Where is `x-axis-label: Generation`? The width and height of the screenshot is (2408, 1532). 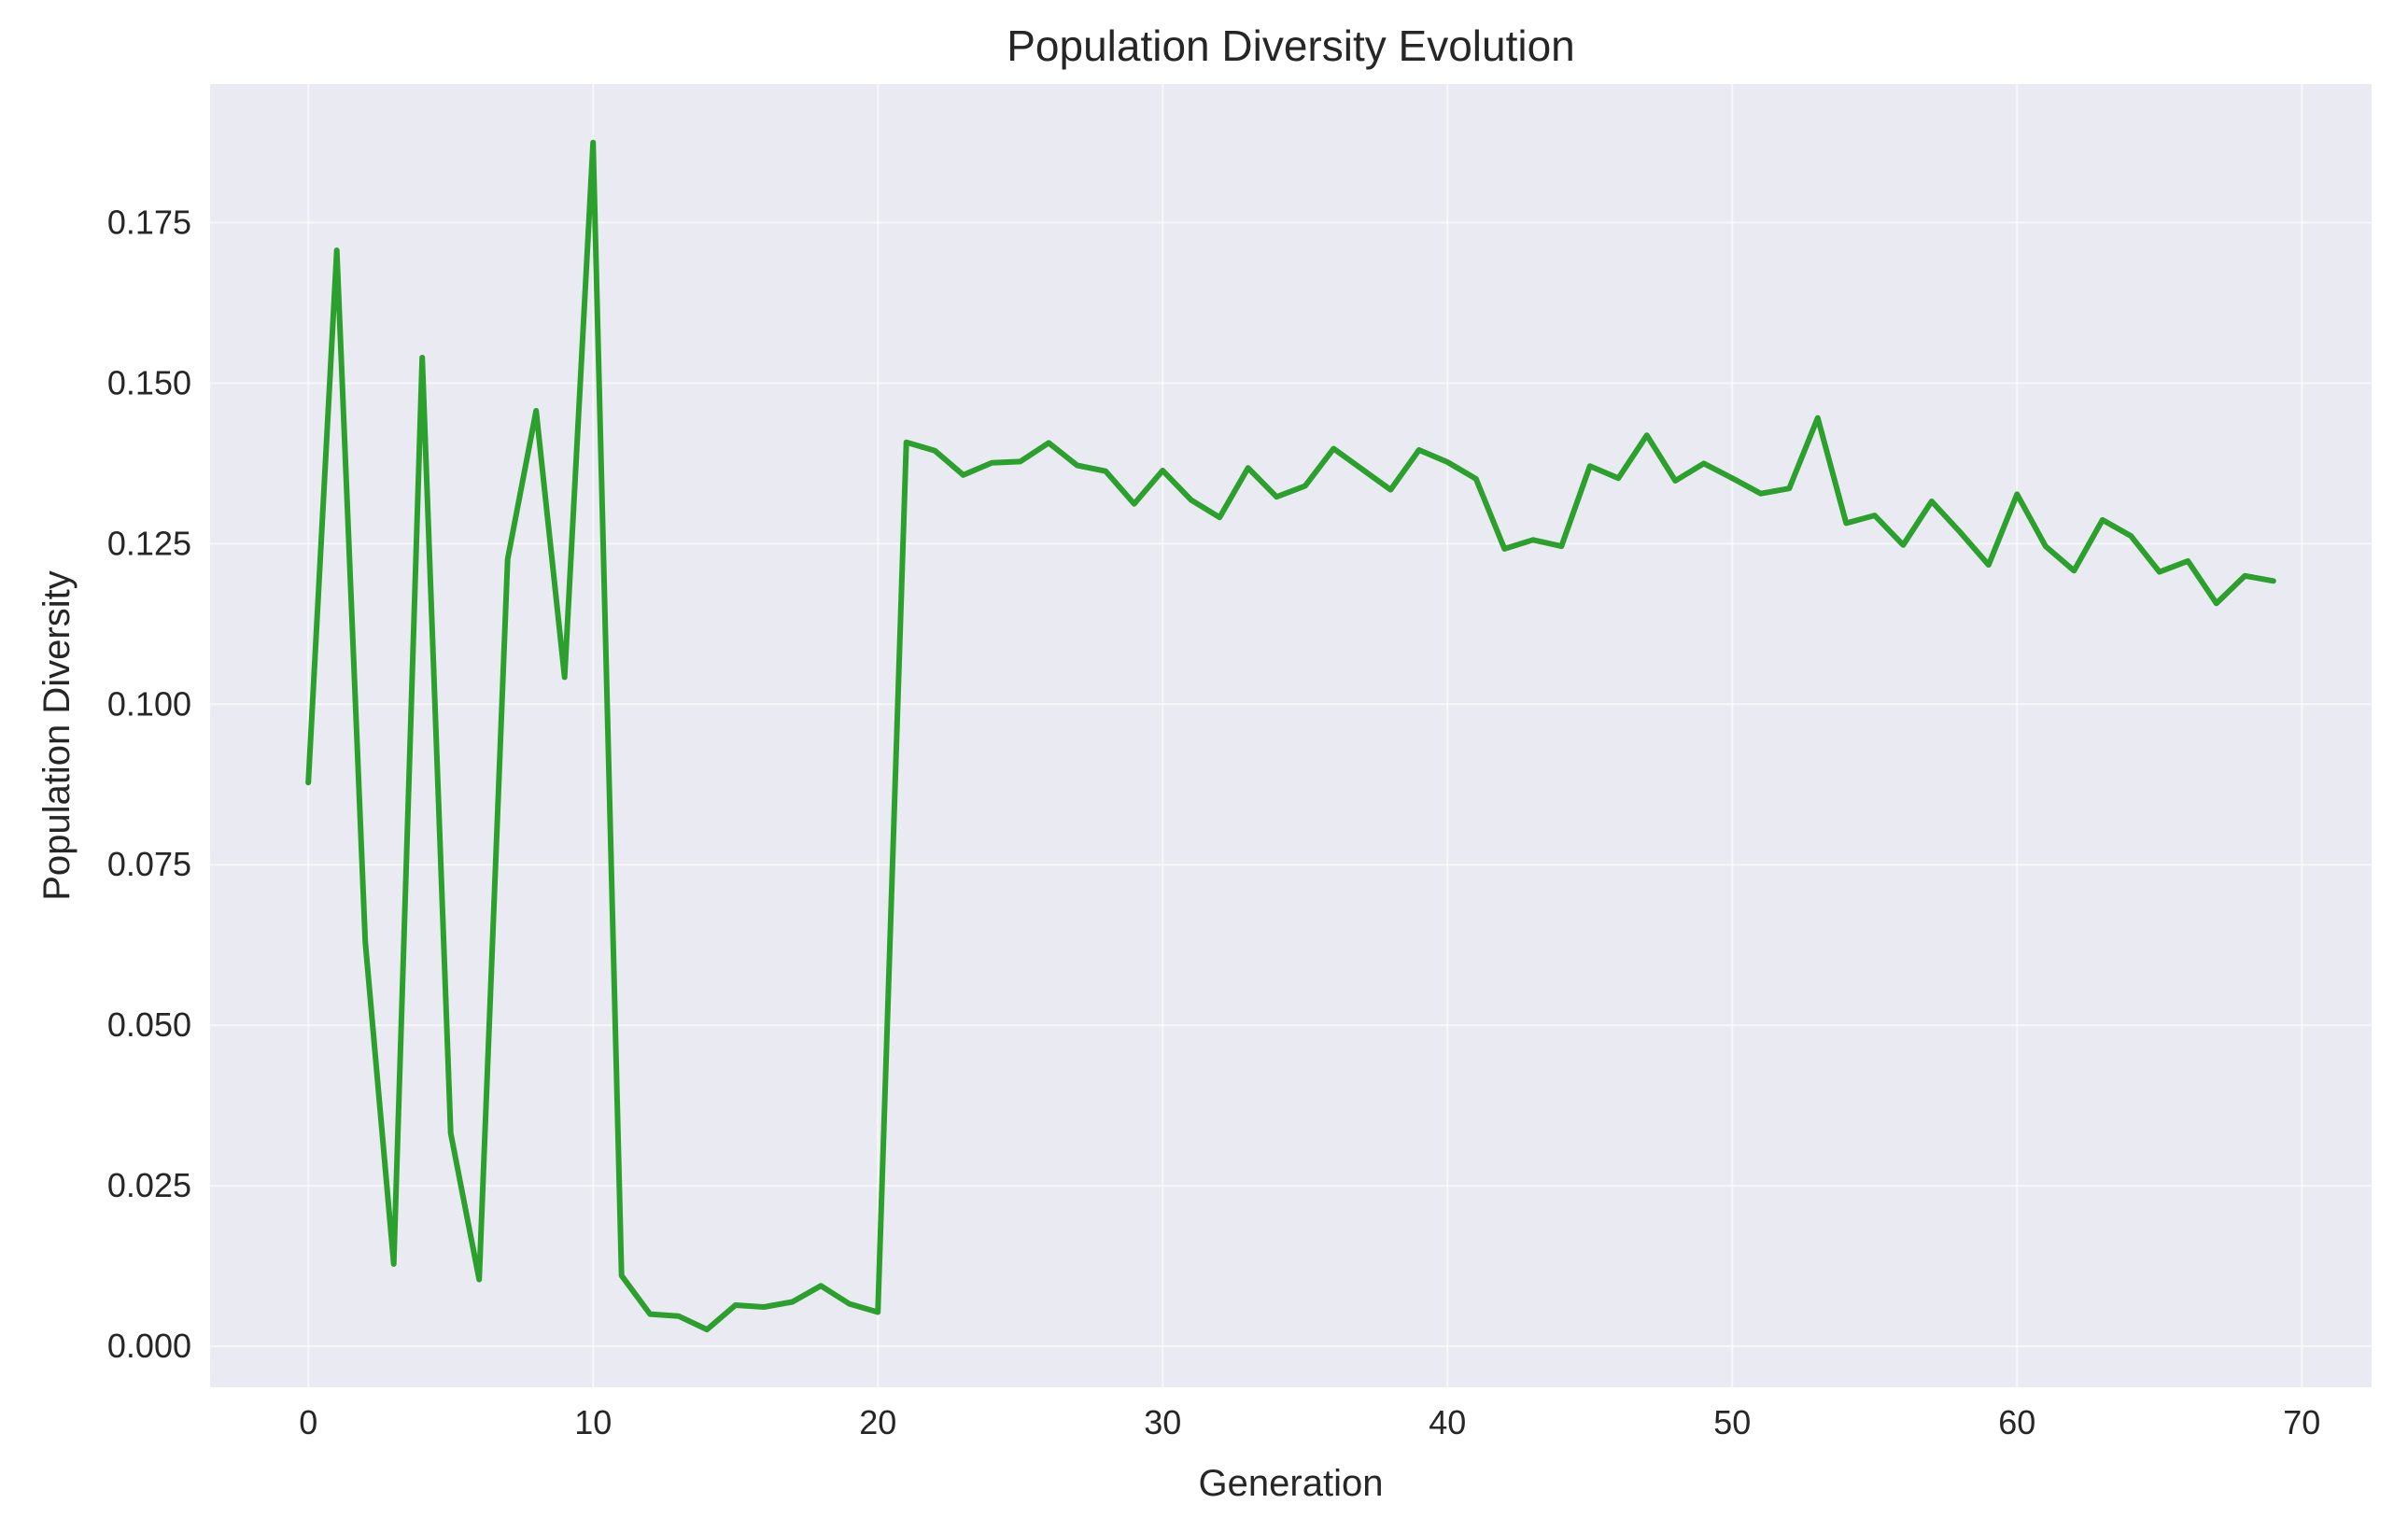 x-axis-label: Generation is located at coordinates (1291, 1483).